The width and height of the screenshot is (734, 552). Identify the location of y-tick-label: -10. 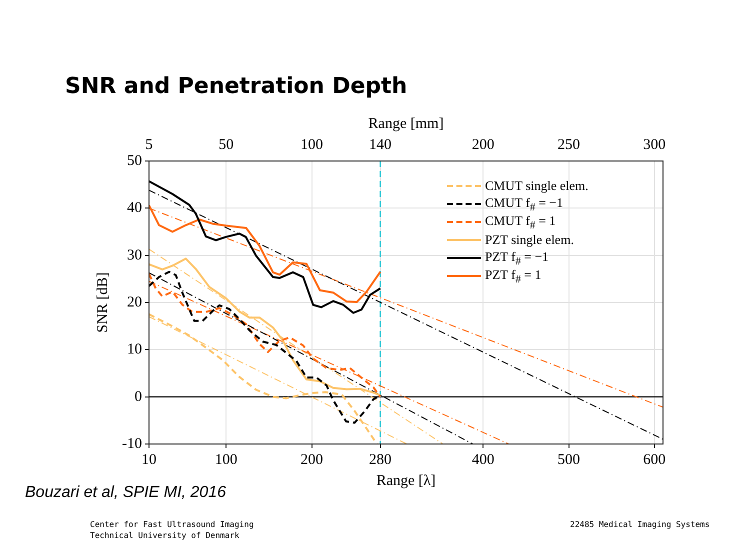
(132, 444).